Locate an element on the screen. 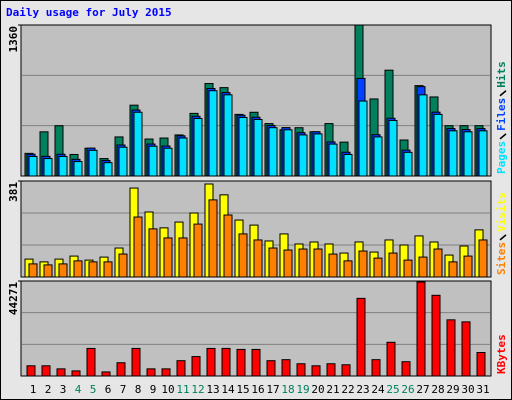 The height and width of the screenshot is (400, 512). x-tick-label: 2 is located at coordinates (48, 389).